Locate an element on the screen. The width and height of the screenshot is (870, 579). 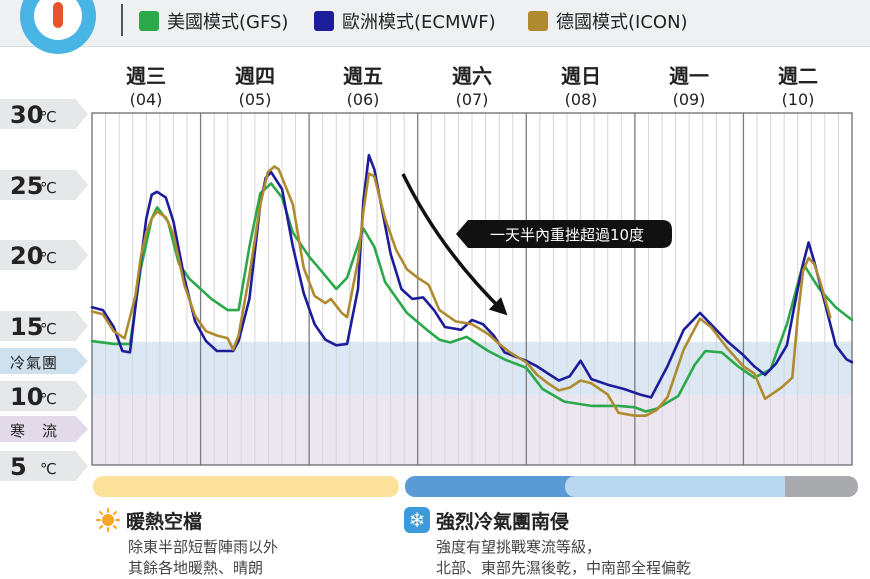
divider is located at coordinates (122, 20).